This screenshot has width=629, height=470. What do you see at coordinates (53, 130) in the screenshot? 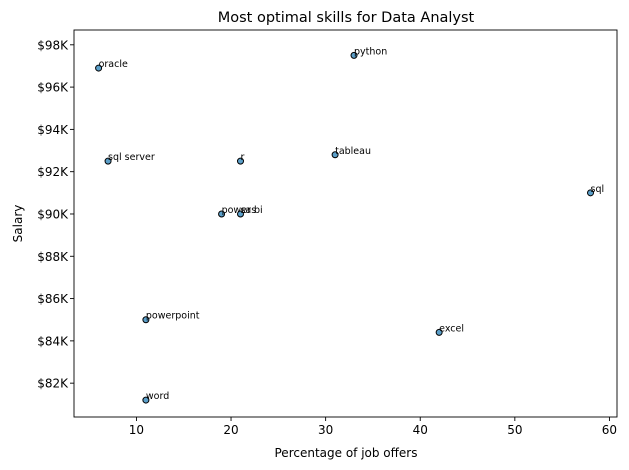
I see `y-tick-label: $94K` at bounding box center [53, 130].